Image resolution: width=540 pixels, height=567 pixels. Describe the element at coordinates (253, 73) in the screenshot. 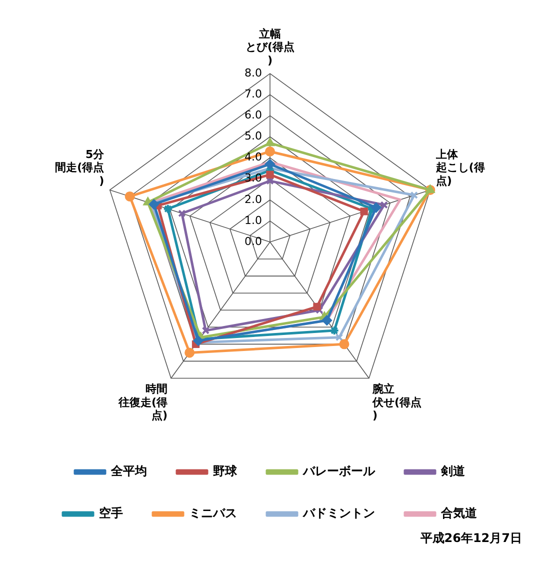

I see `y-tick-label: 8.0` at that location.